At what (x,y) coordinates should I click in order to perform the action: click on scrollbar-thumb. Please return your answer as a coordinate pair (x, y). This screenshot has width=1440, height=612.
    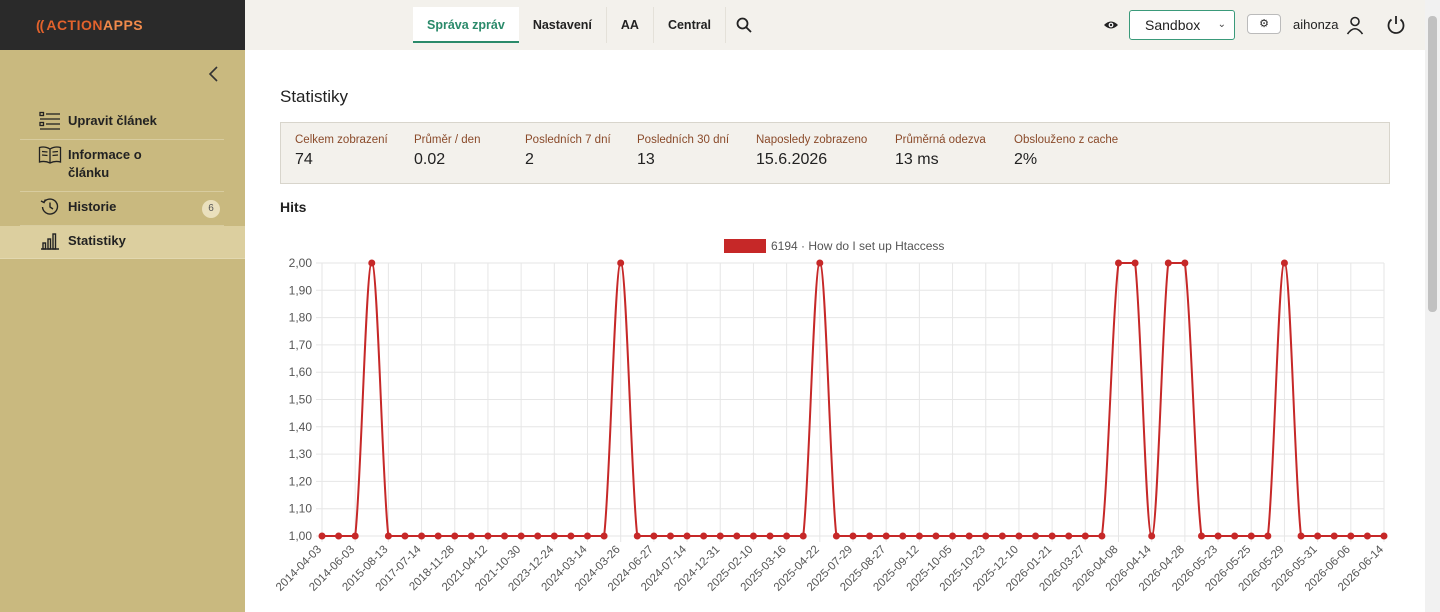
    Looking at the image, I should click on (1432, 164).